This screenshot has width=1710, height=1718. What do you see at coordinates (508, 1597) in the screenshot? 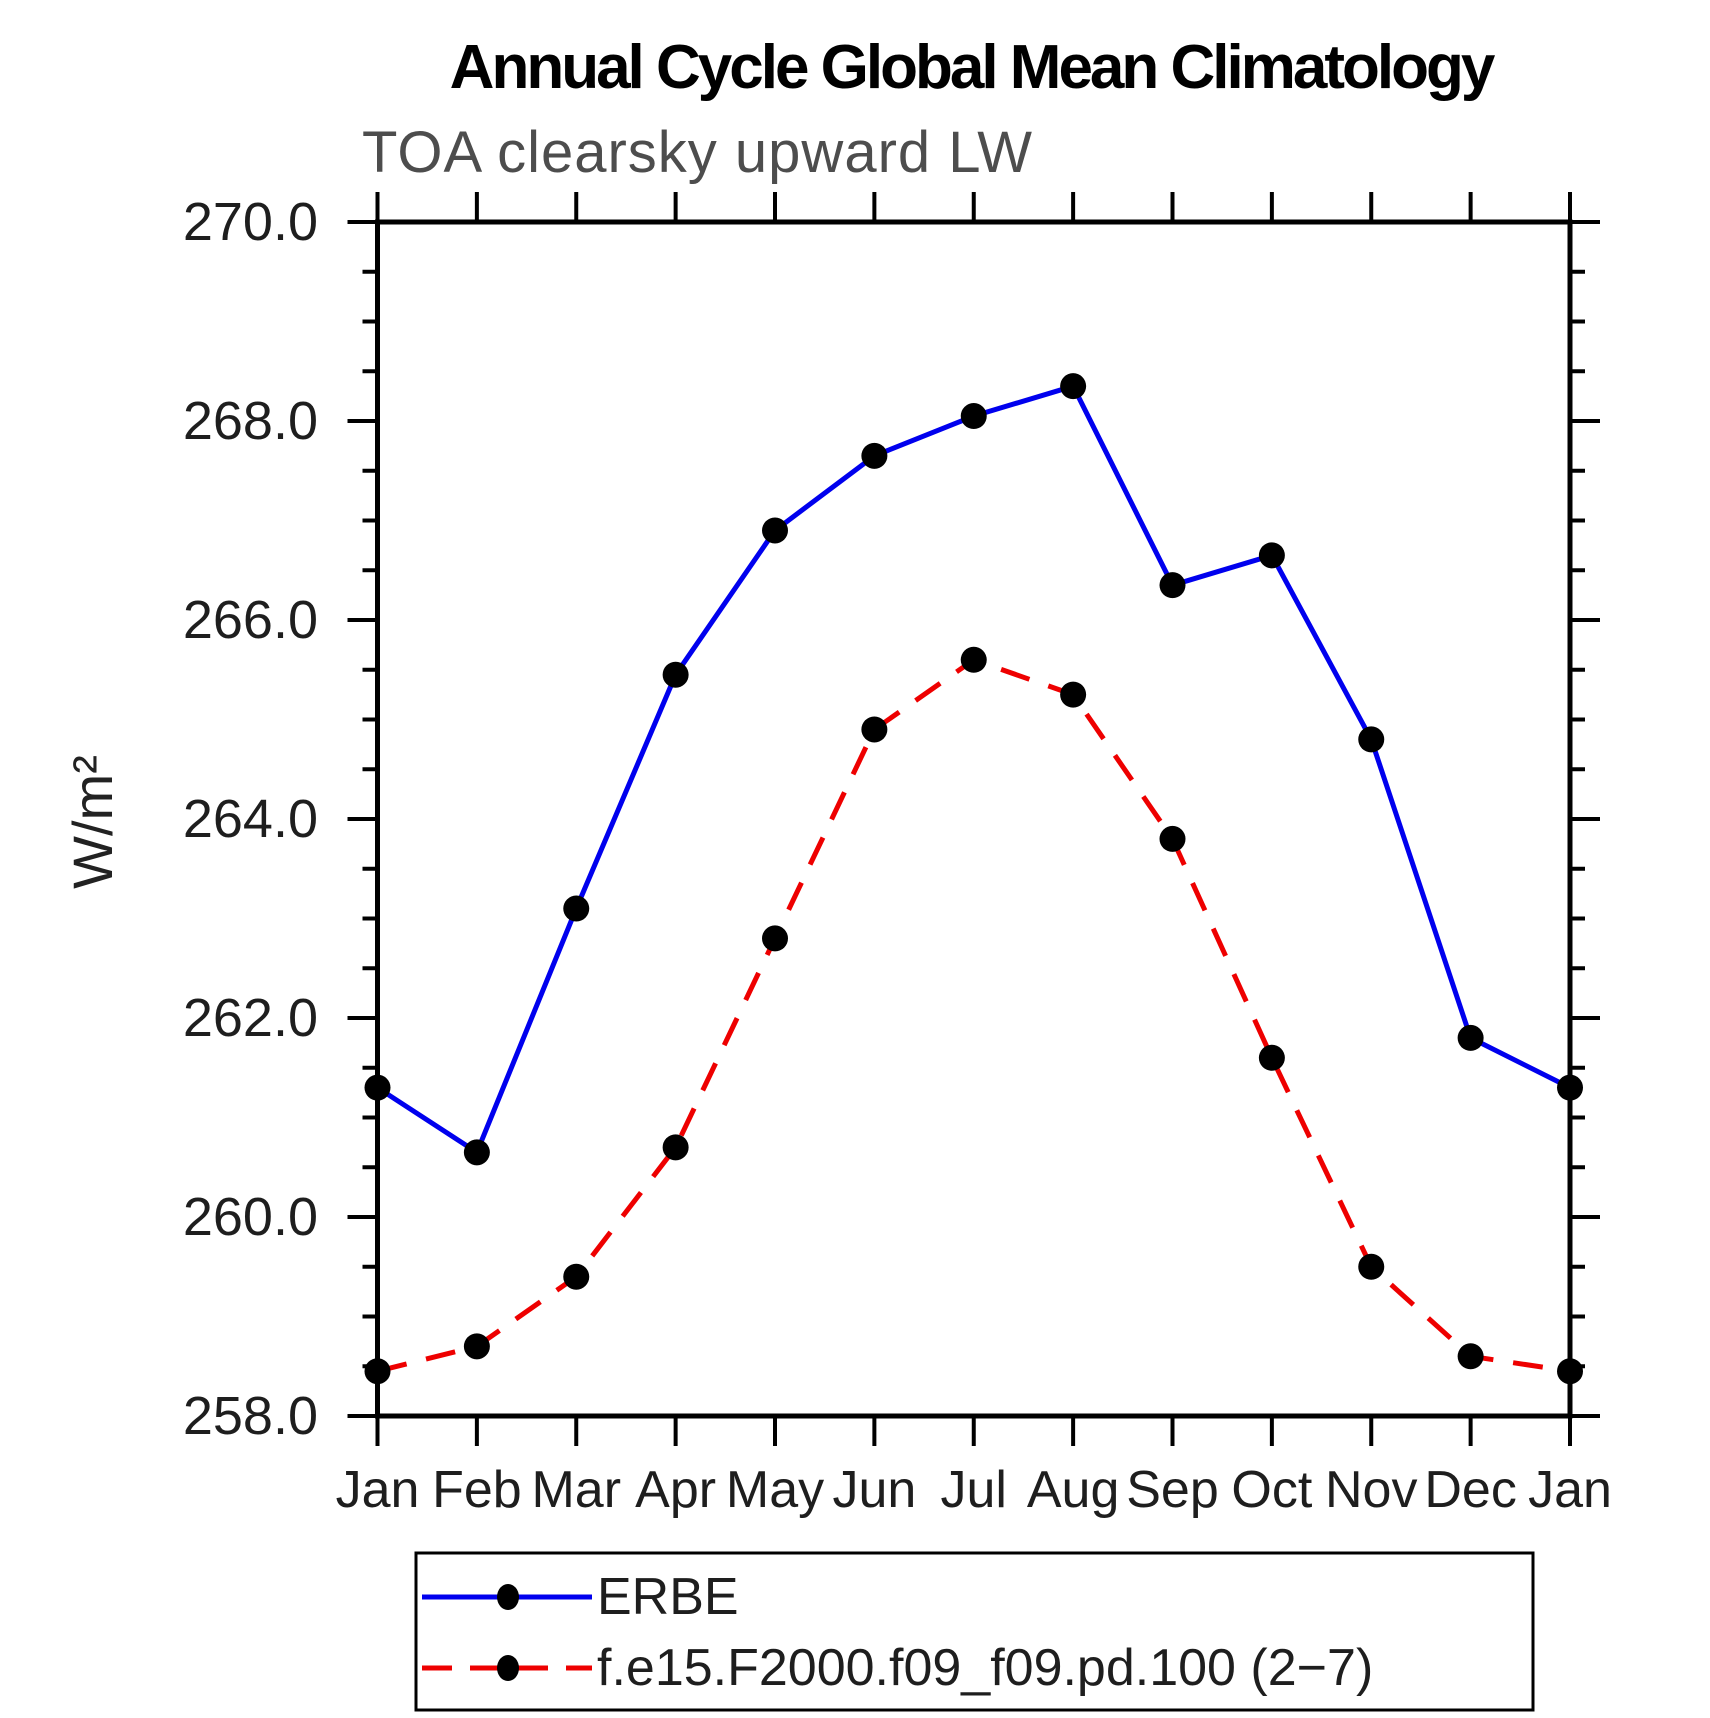
I see `legend-marker-erbe` at bounding box center [508, 1597].